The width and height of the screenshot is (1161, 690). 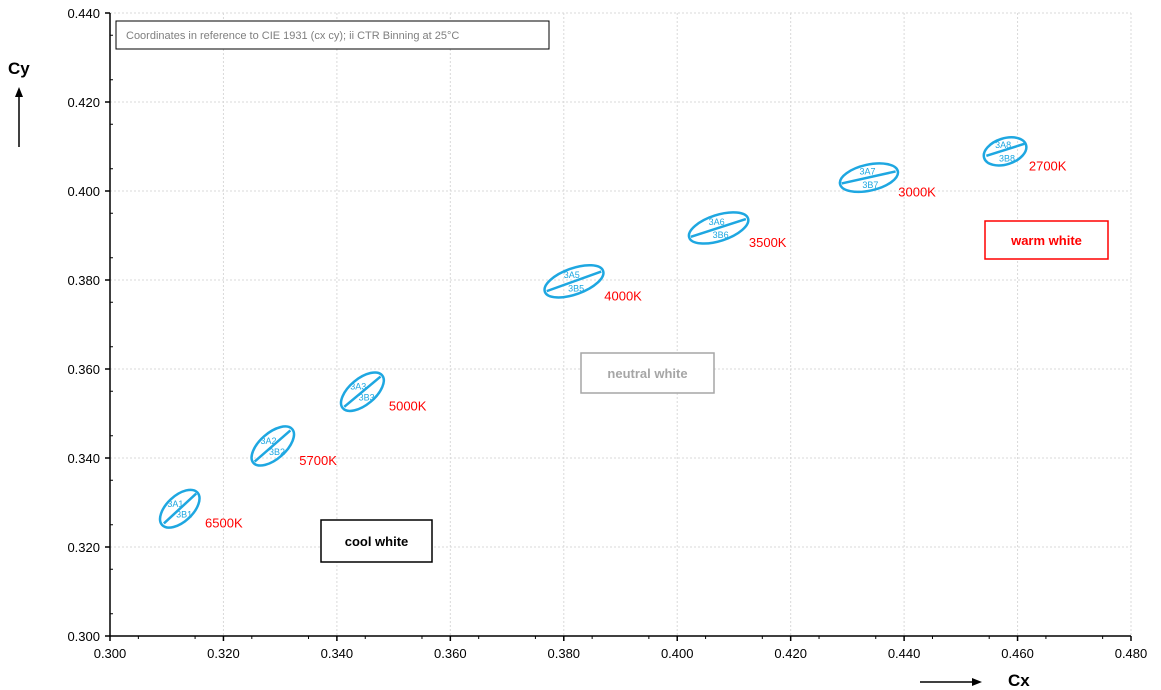 What do you see at coordinates (904, 653) in the screenshot?
I see `x-tick-label: 0.440` at bounding box center [904, 653].